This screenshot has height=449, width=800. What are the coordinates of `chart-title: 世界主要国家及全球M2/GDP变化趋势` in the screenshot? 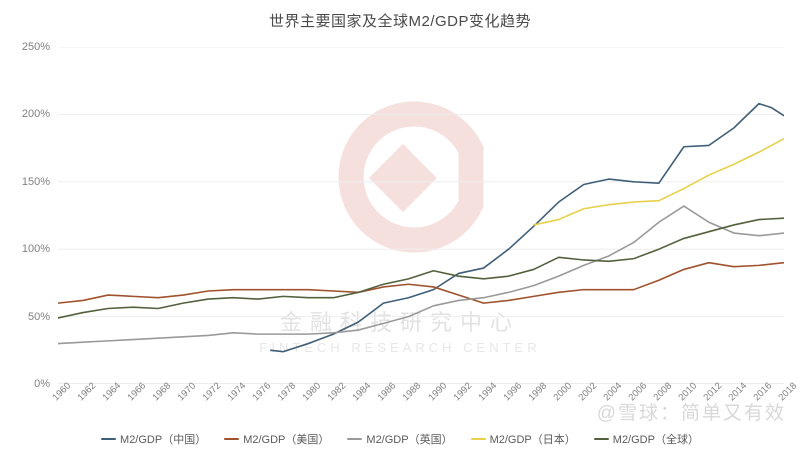 It's located at (399, 21).